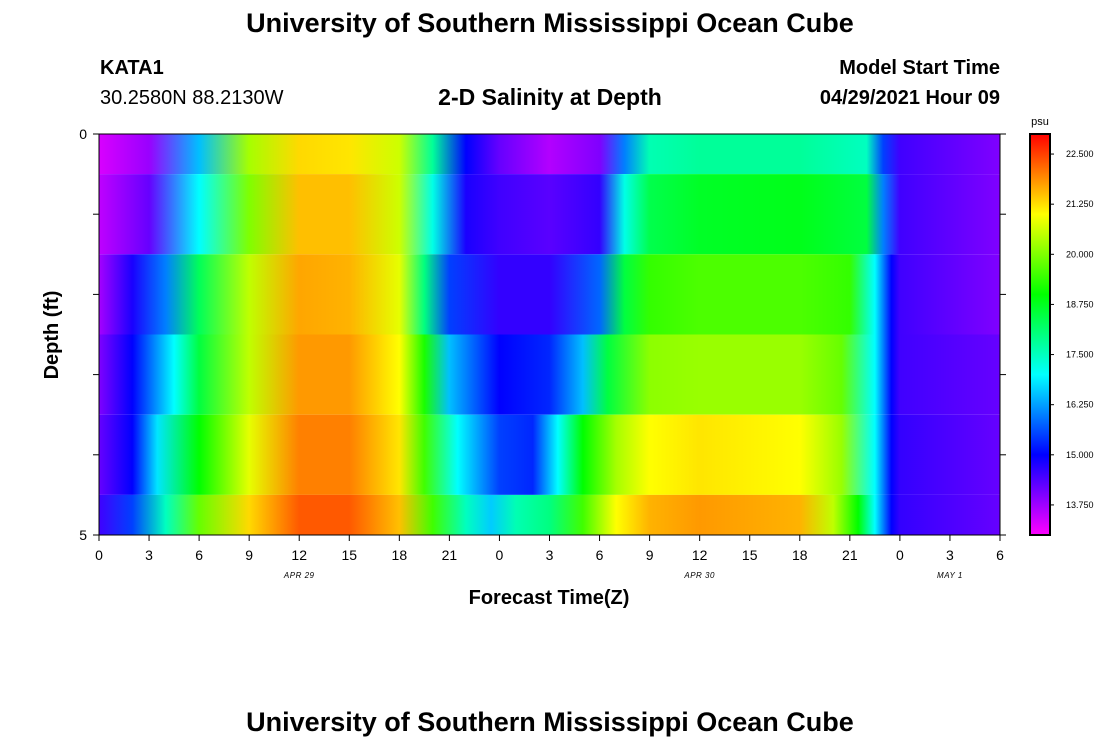 This screenshot has width=1100, height=750. Describe the element at coordinates (699, 575) in the screenshot. I see `date-label: APR 30` at that location.